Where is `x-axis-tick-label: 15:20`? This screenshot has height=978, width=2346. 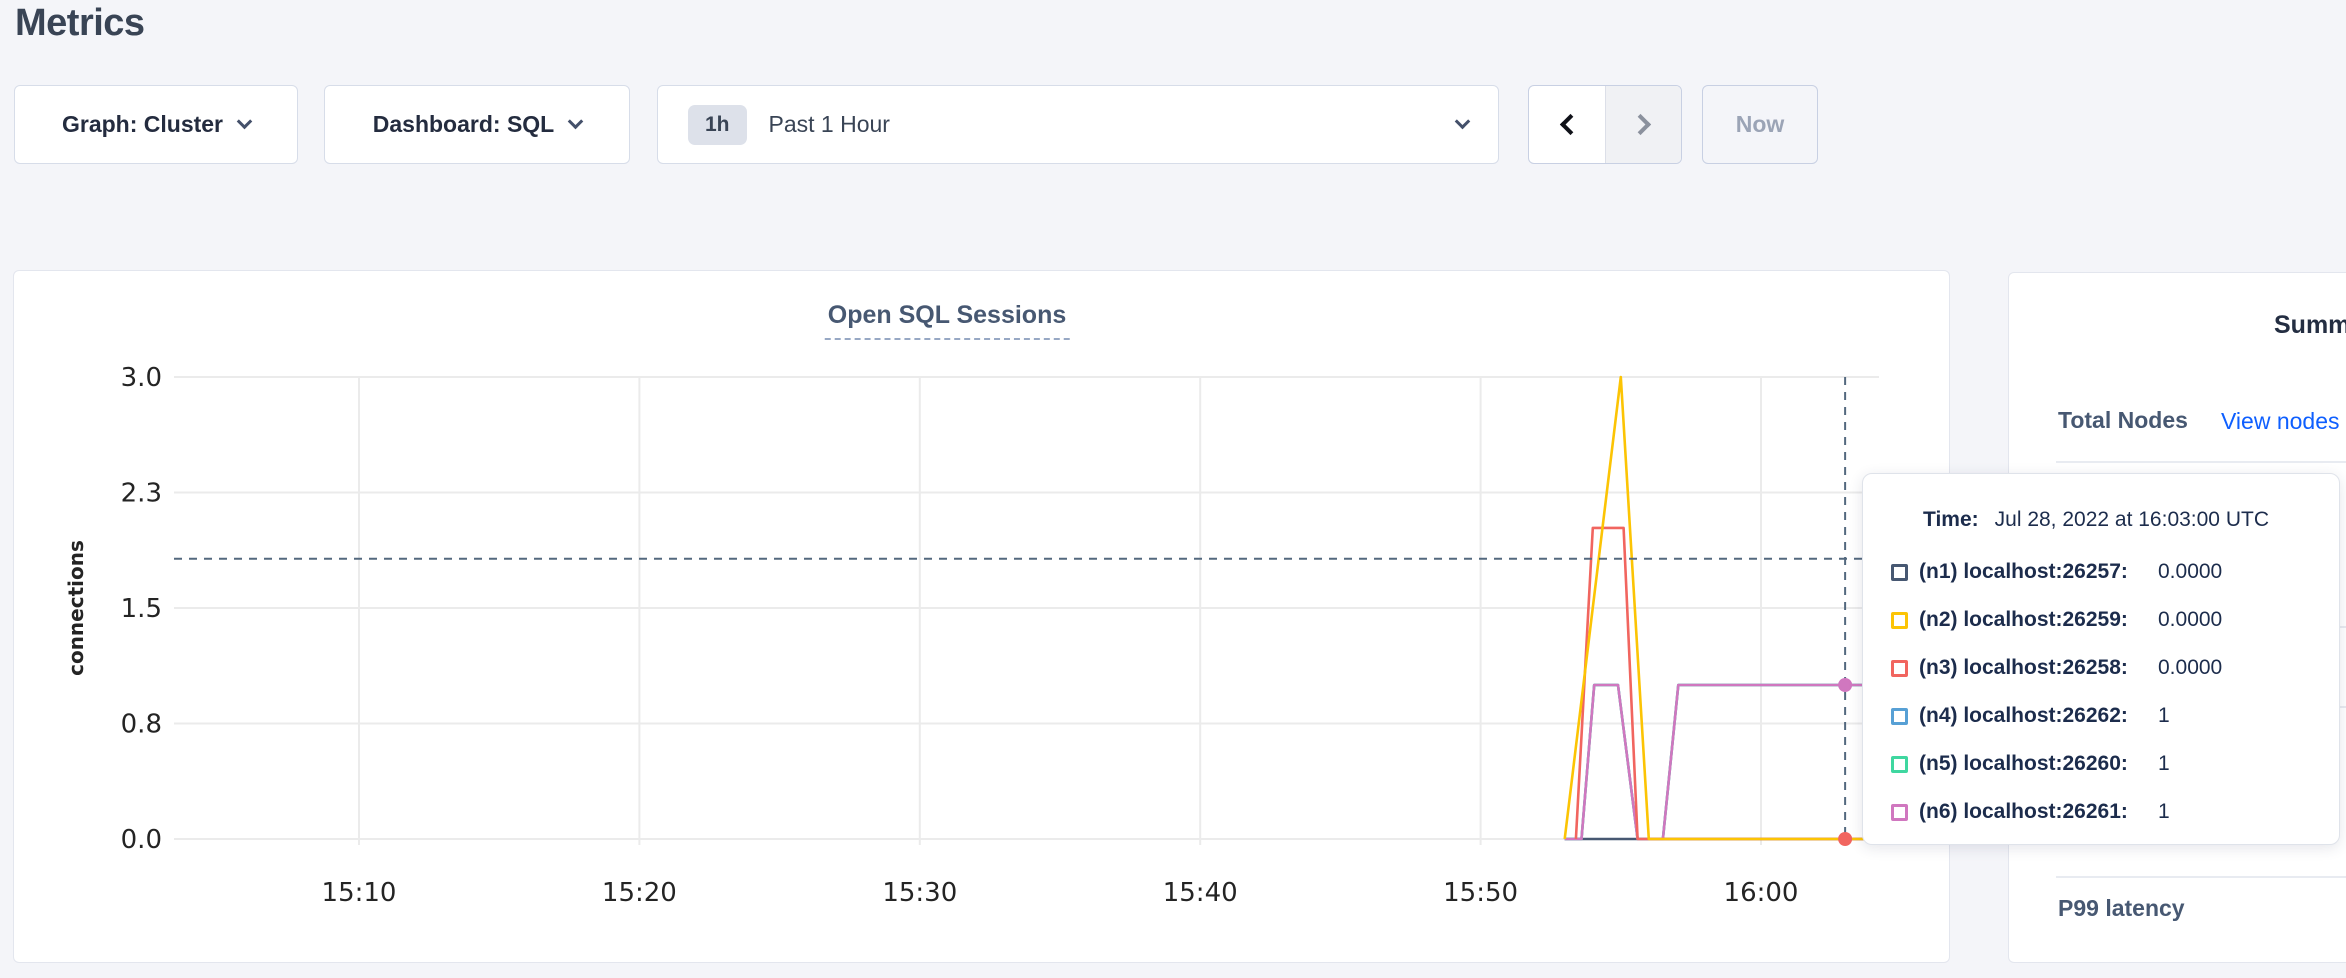
x-axis-tick-label: 15:20 is located at coordinates (639, 893).